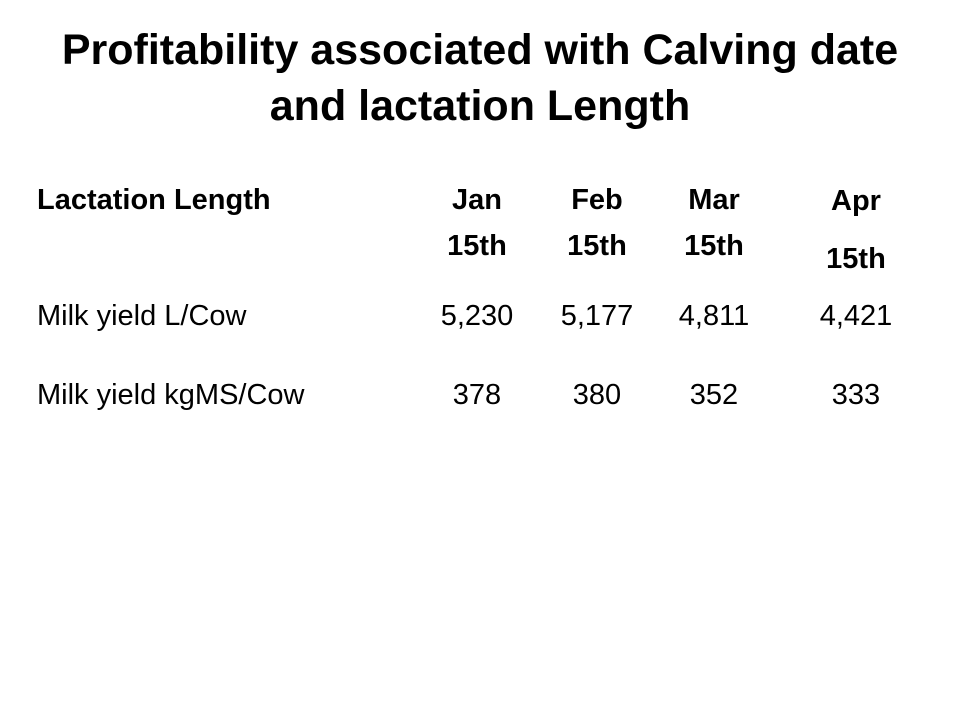 The image size is (960, 720). What do you see at coordinates (856, 395) in the screenshot?
I see `table-cell: 333` at bounding box center [856, 395].